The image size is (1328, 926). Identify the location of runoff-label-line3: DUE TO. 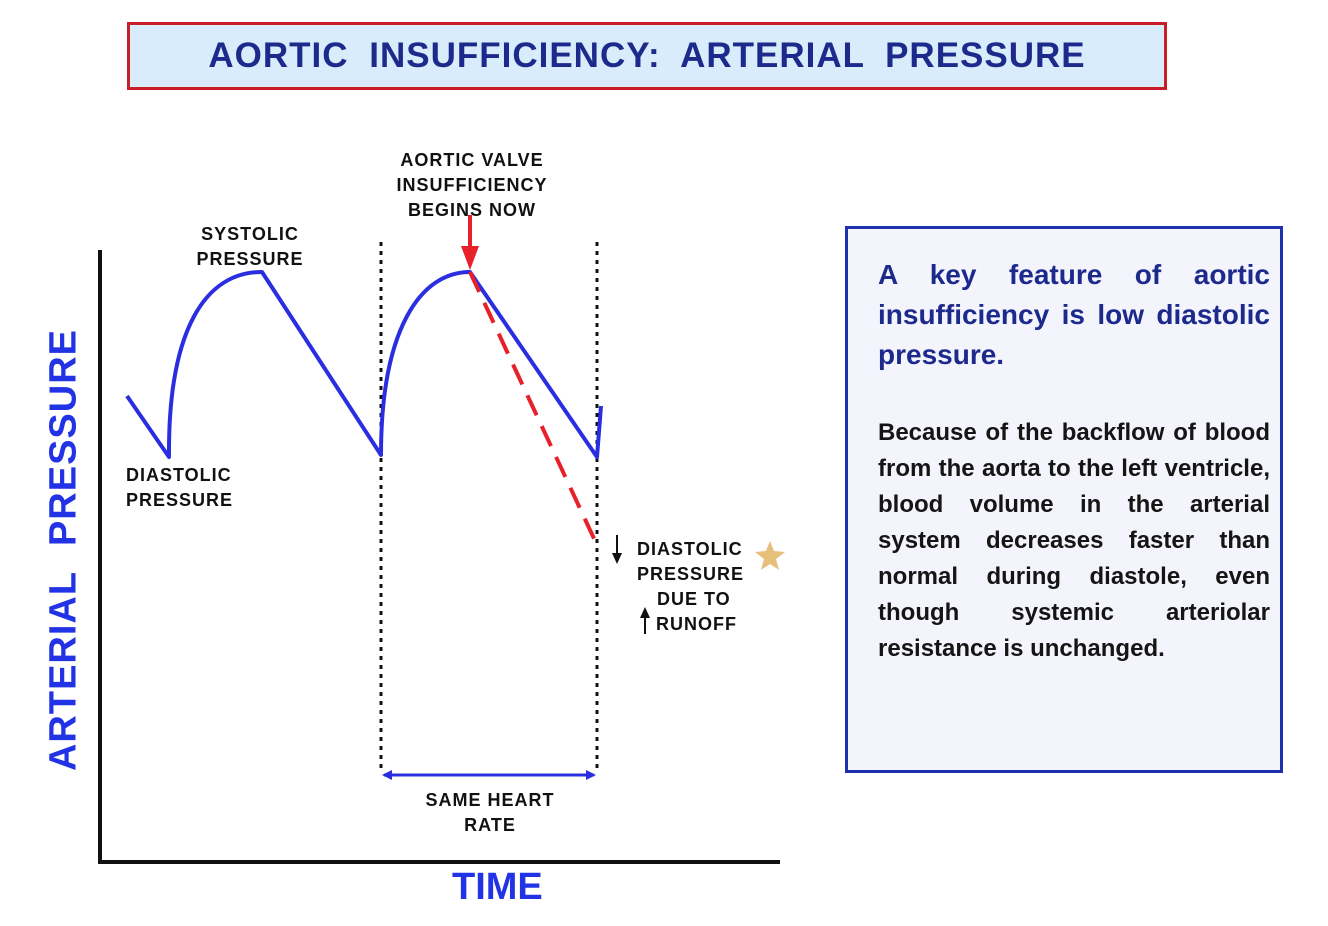
(694, 599).